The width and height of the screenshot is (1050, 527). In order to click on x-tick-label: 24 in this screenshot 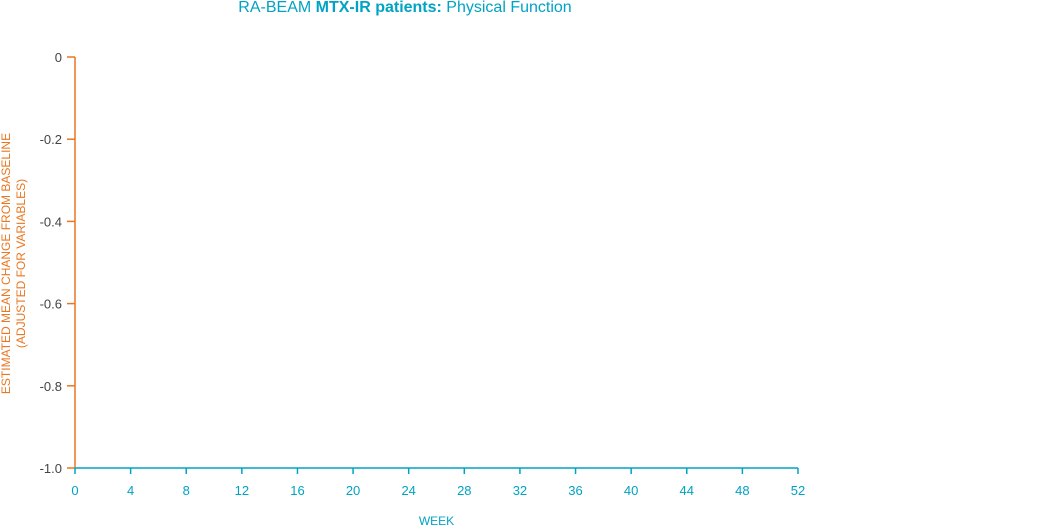, I will do `click(408, 490)`.